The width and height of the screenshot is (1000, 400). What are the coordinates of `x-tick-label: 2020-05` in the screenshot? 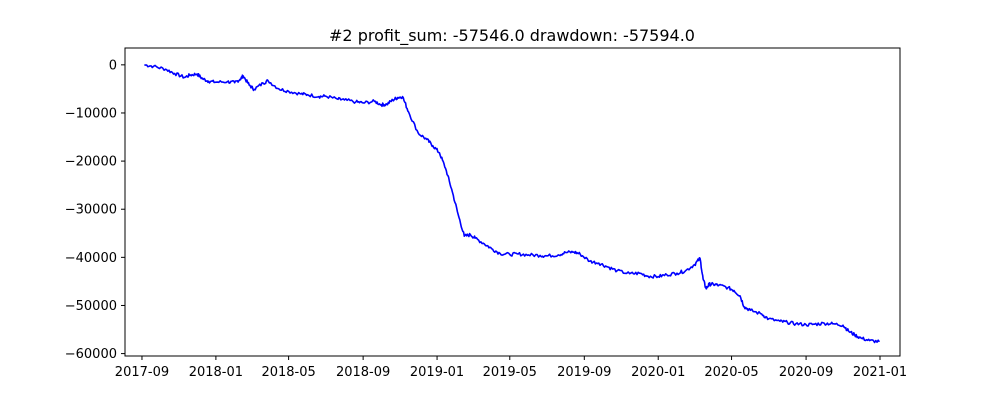 It's located at (731, 372).